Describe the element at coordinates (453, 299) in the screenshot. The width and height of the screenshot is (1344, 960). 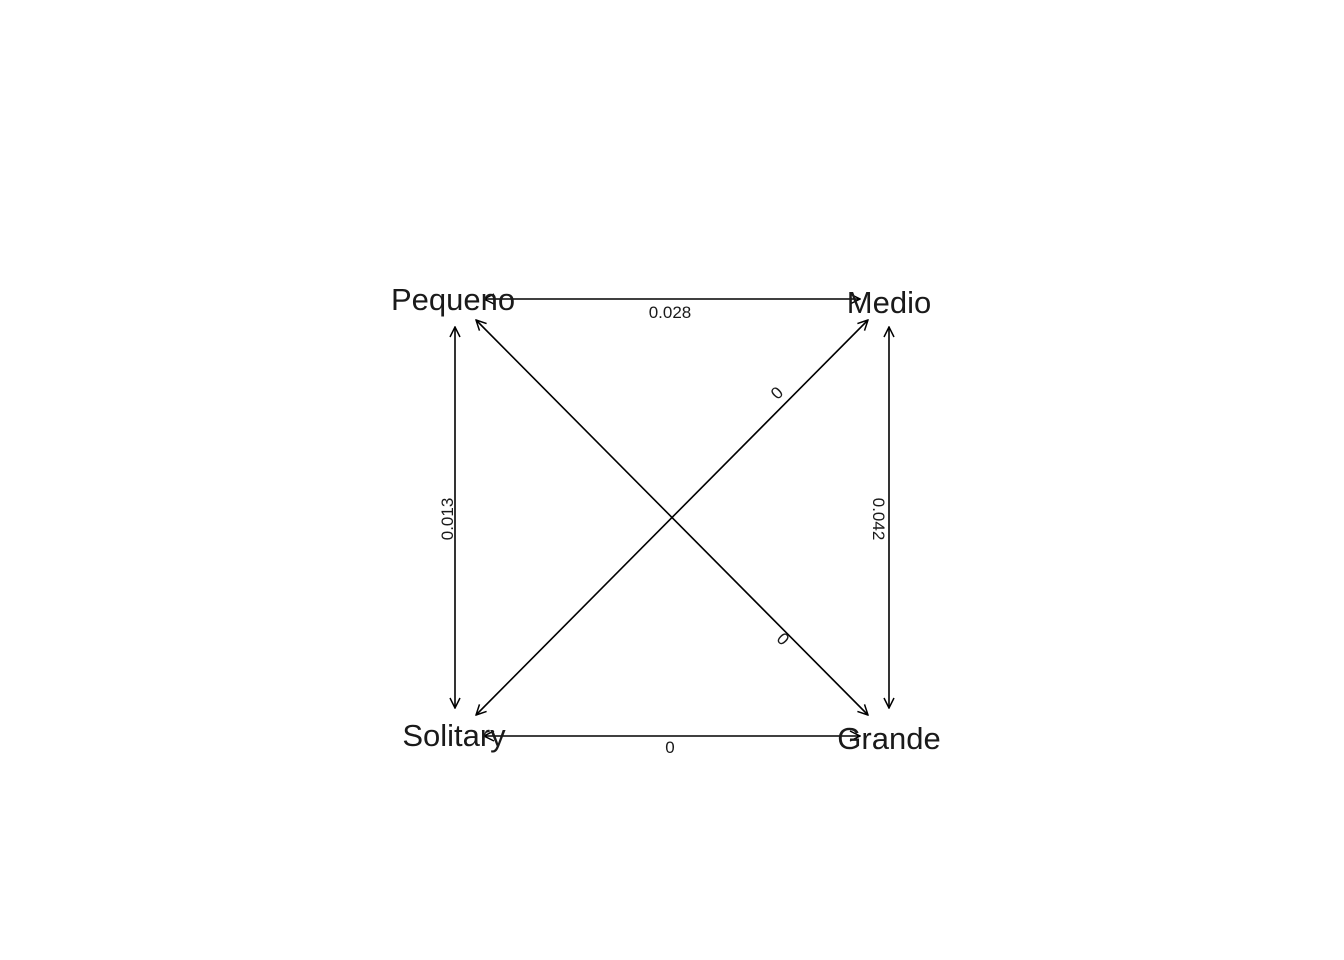
I see `node-pequeno: Pequeno` at that location.